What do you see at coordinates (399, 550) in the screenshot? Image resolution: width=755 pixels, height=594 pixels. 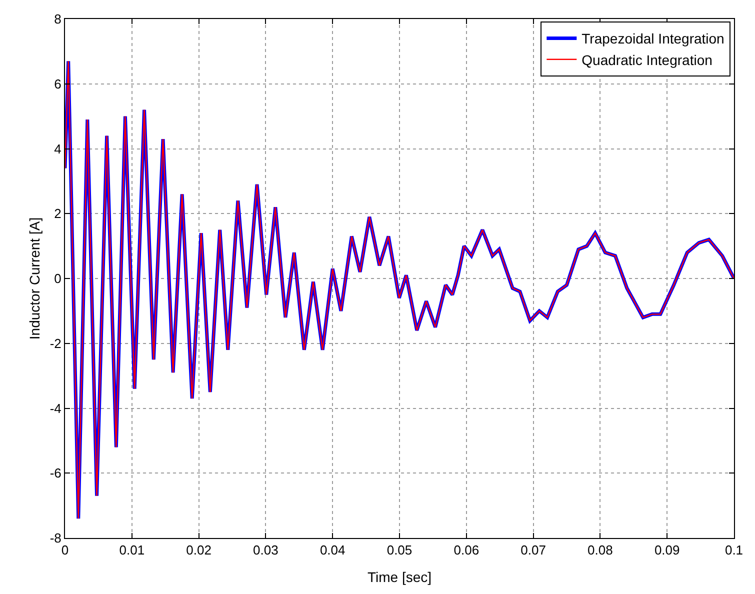 I see `x-tick-label: 0.05` at bounding box center [399, 550].